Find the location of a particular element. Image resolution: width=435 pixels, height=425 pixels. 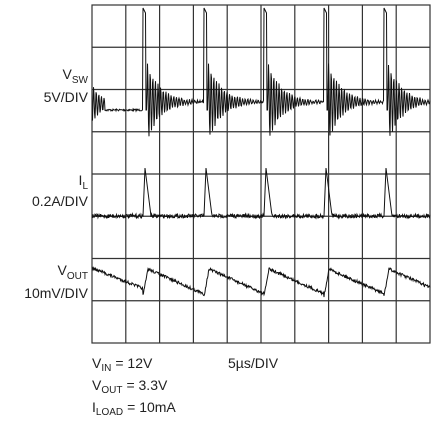

timebase: 5µs/DIV is located at coordinates (253, 363).